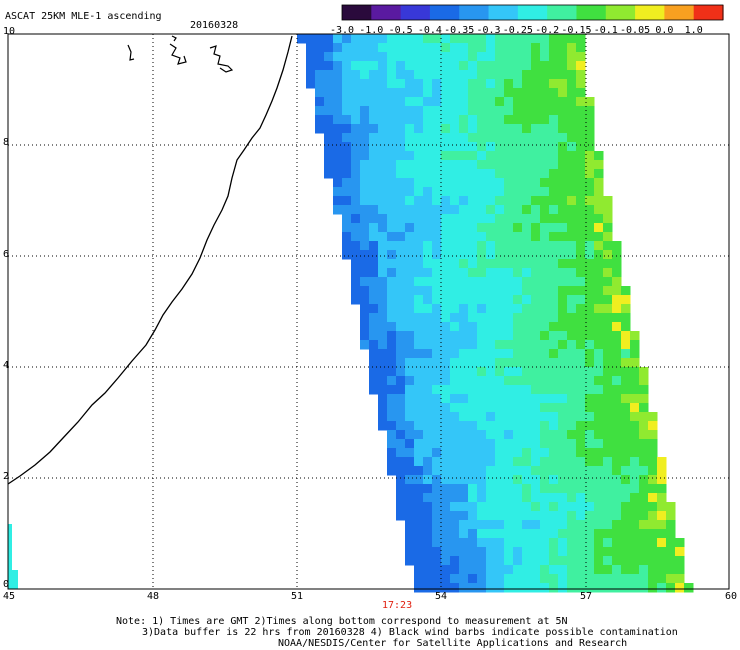 Image resolution: width=740 pixels, height=650 pixels. What do you see at coordinates (83, 16) in the screenshot?
I see `chart-title: ASCAT 25KM MLE-1 ascending` at bounding box center [83, 16].